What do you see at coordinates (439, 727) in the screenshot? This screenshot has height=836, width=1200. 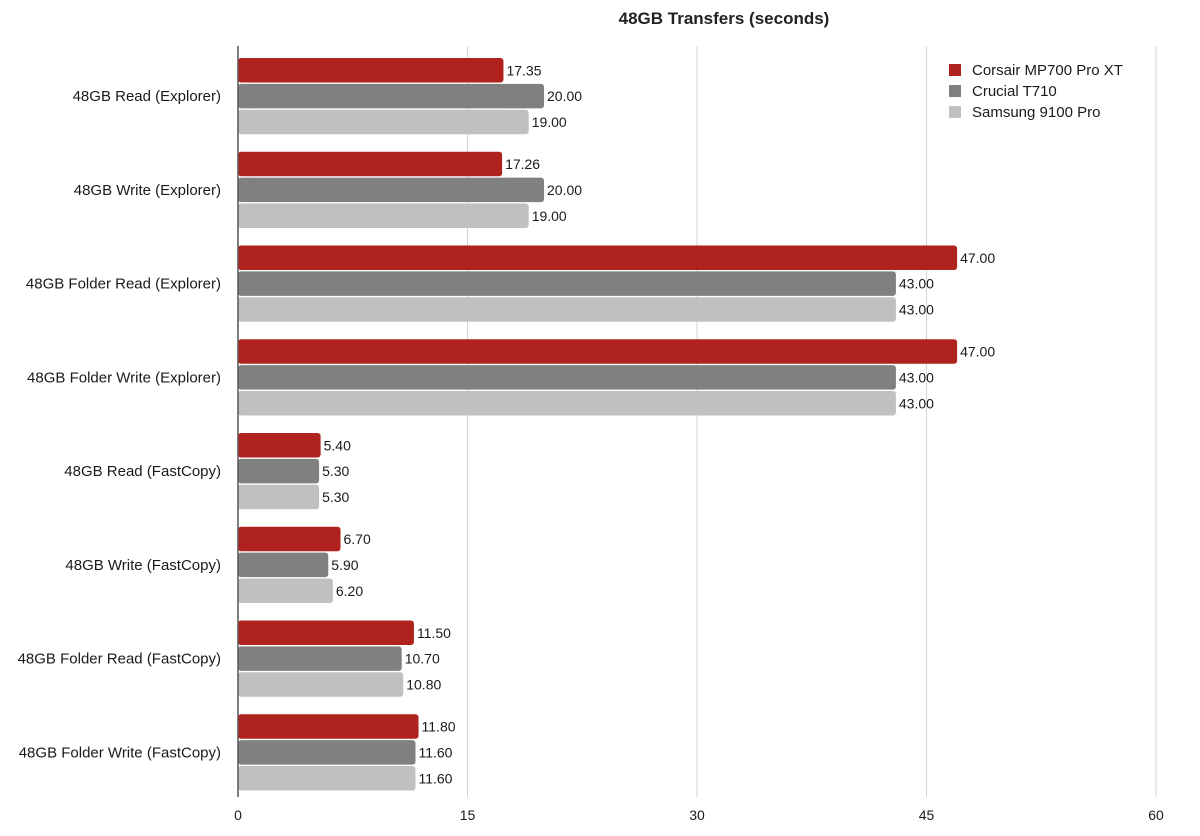 I see `bar-value-label: 11.80` at bounding box center [439, 727].